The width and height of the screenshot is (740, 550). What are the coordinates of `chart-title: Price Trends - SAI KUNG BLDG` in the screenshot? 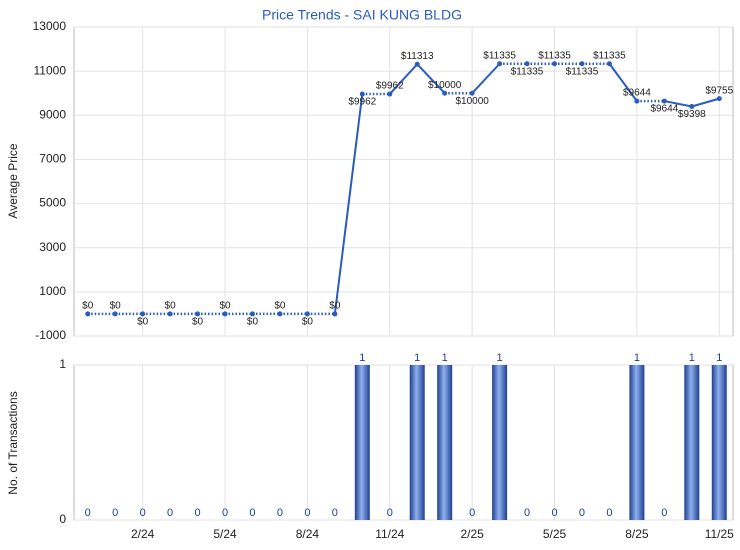 It's located at (362, 15).